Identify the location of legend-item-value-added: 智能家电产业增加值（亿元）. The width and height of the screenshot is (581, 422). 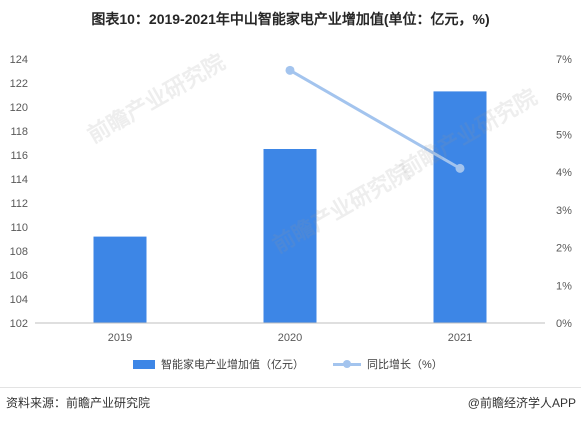
(218, 364).